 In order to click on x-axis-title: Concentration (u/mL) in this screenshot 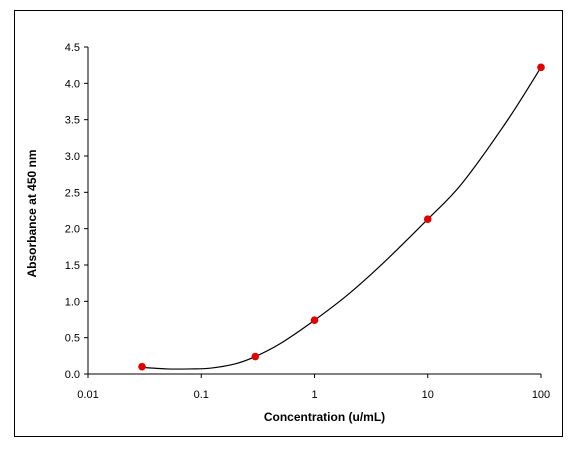, I will do `click(324, 417)`.